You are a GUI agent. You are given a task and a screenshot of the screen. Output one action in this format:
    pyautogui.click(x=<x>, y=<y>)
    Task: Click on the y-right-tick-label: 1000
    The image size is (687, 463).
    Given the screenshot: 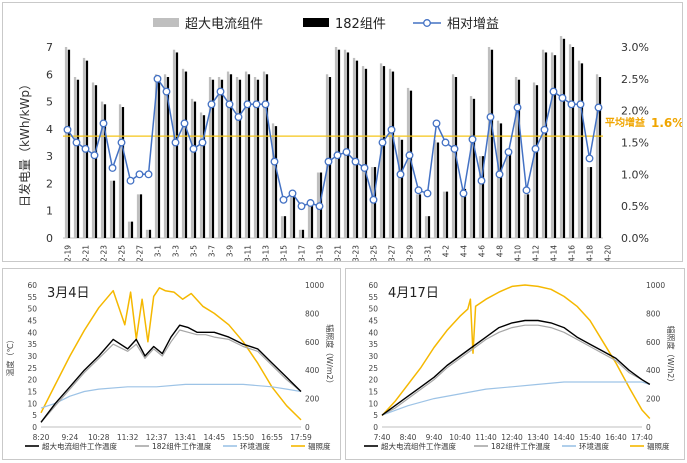 What is the action you would take?
    pyautogui.click(x=655, y=285)
    